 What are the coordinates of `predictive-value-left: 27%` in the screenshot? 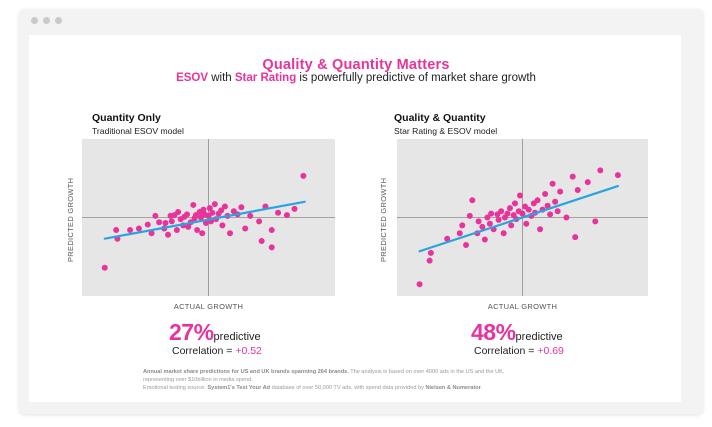 It's located at (191, 332).